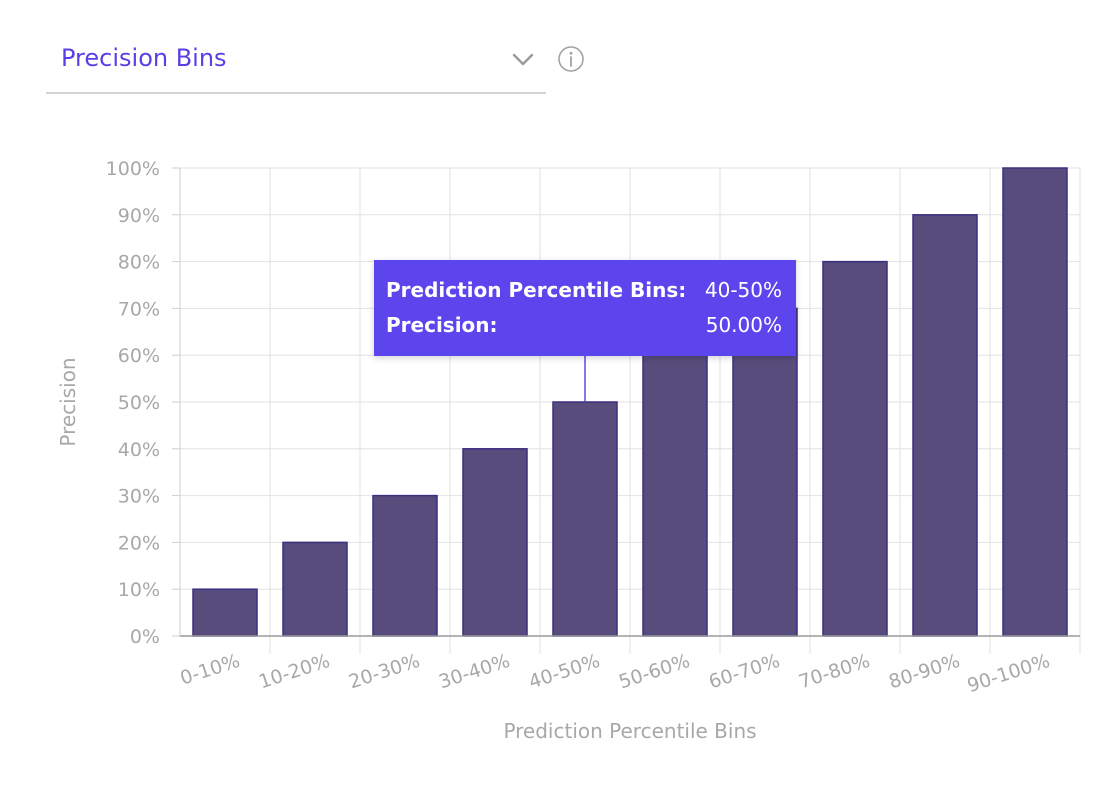  I want to click on tooltip-row-bin: Prediction Percentile Bins: 40-50%, so click(584, 291).